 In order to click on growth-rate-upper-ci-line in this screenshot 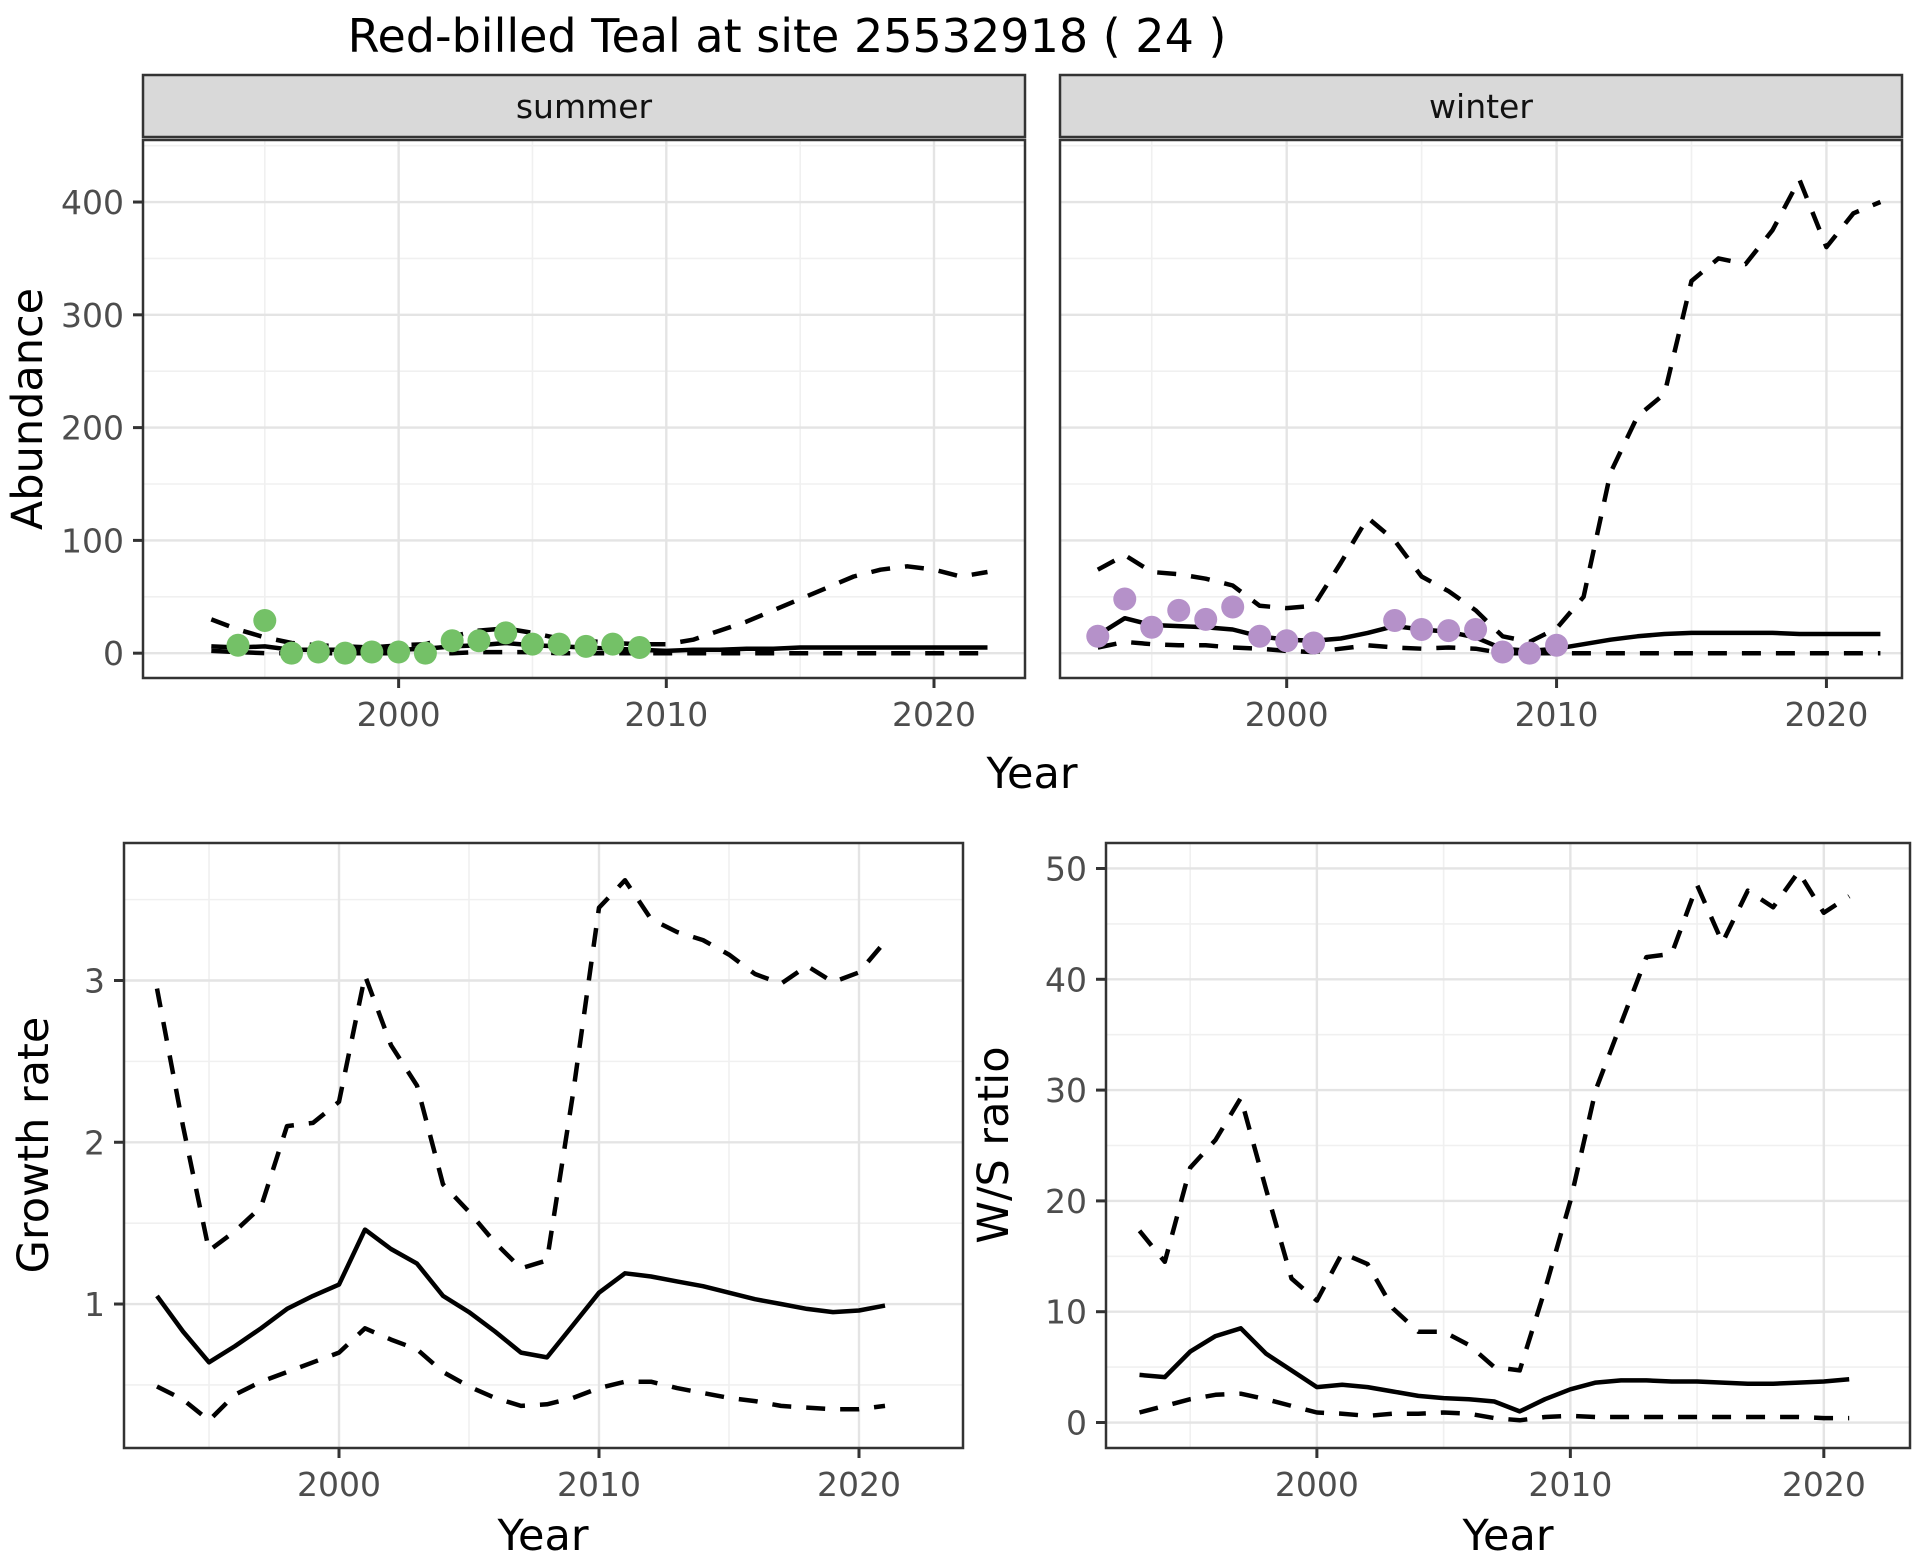, I will do `click(520, 1074)`.